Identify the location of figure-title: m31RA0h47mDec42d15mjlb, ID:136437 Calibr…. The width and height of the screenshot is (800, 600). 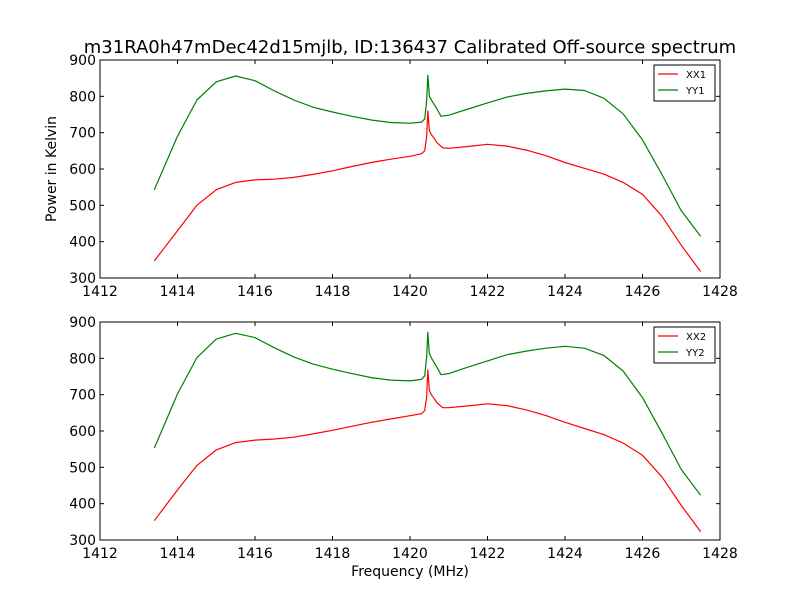
(410, 47).